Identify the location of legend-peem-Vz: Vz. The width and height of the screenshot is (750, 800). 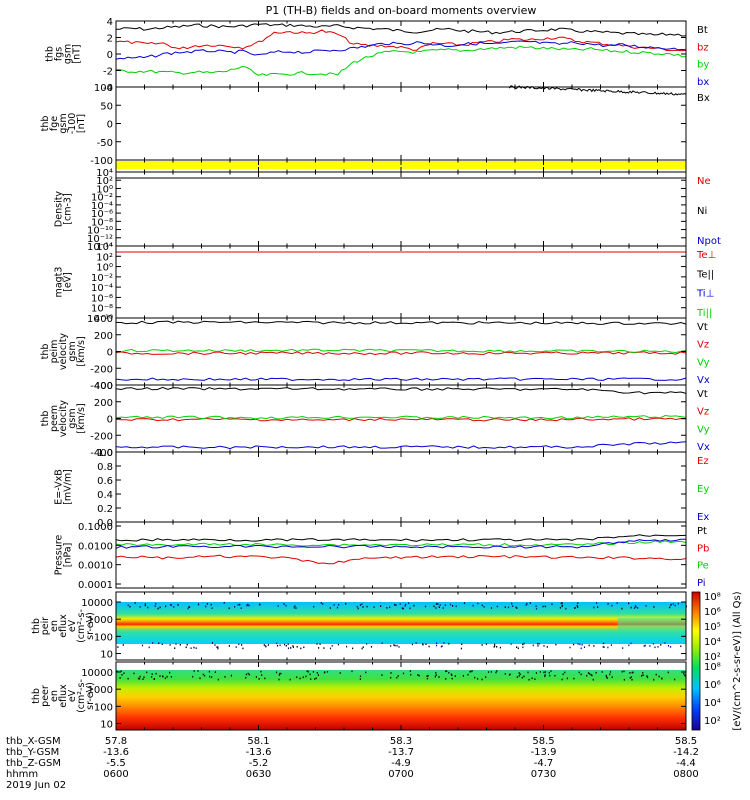
(703, 412).